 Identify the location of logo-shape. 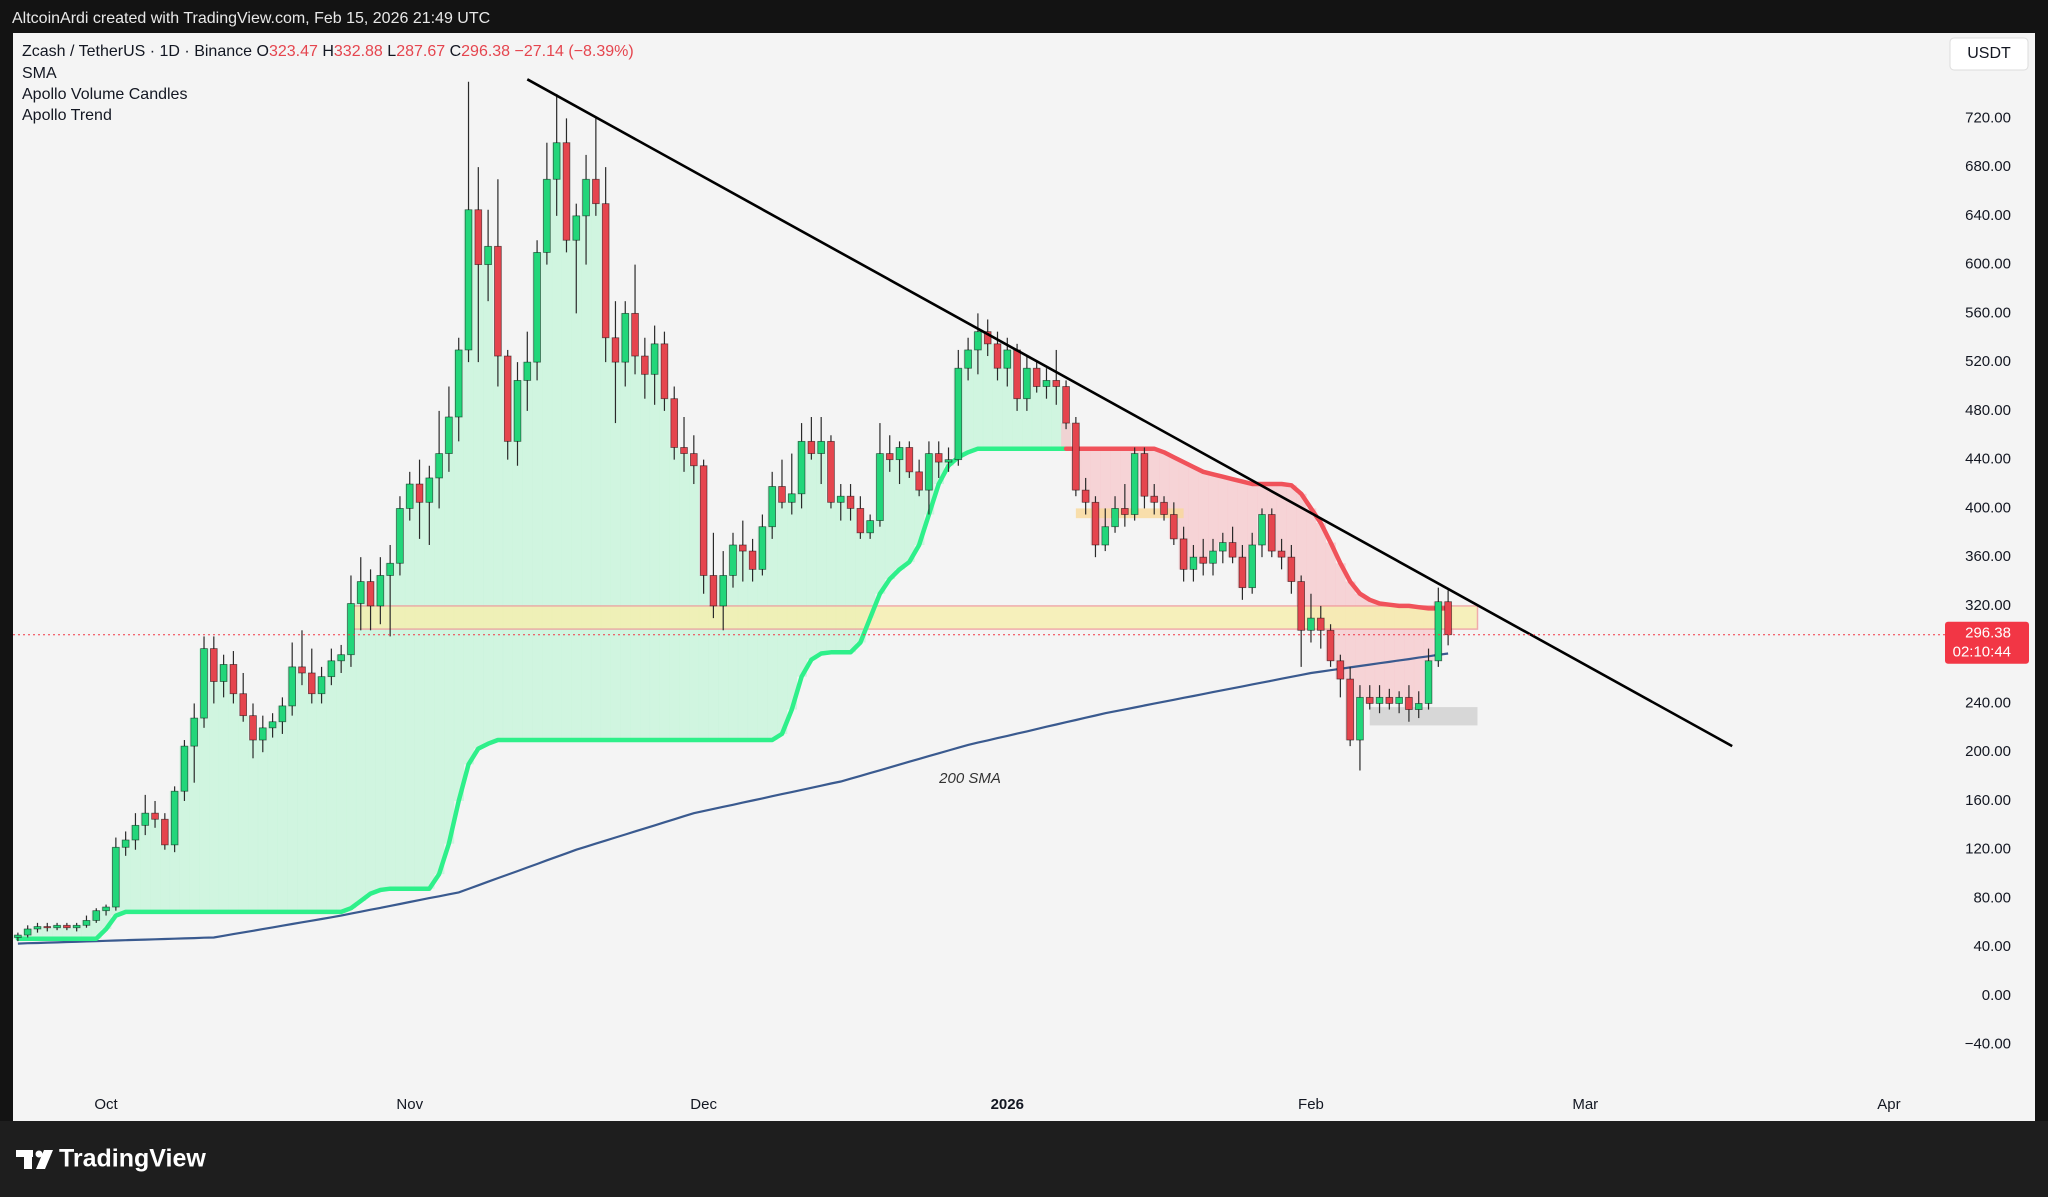
(39, 1154).